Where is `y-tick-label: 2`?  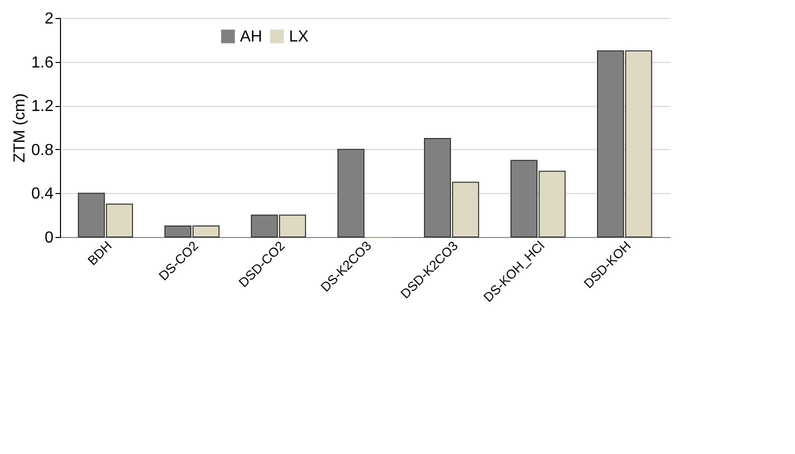
y-tick-label: 2 is located at coordinates (49, 19).